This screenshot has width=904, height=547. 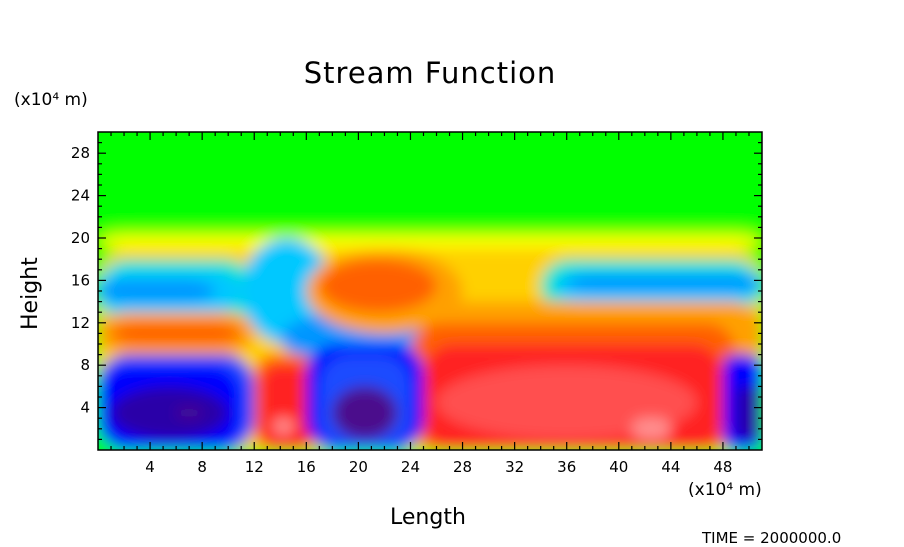 I want to click on time-label: TIME =, so click(x=729, y=538).